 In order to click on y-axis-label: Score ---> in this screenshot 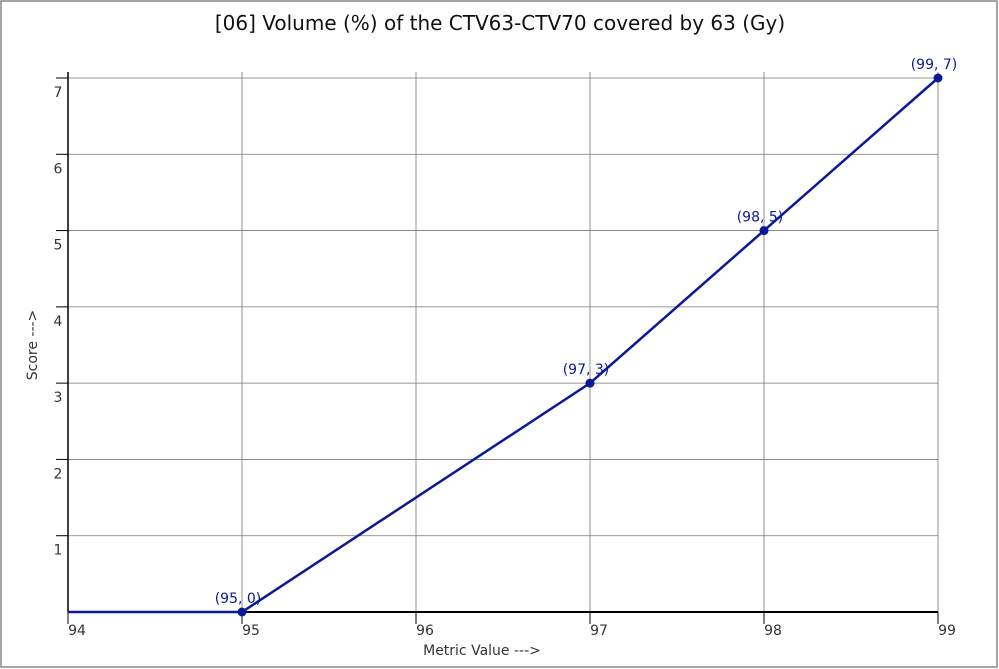, I will do `click(33, 345)`.